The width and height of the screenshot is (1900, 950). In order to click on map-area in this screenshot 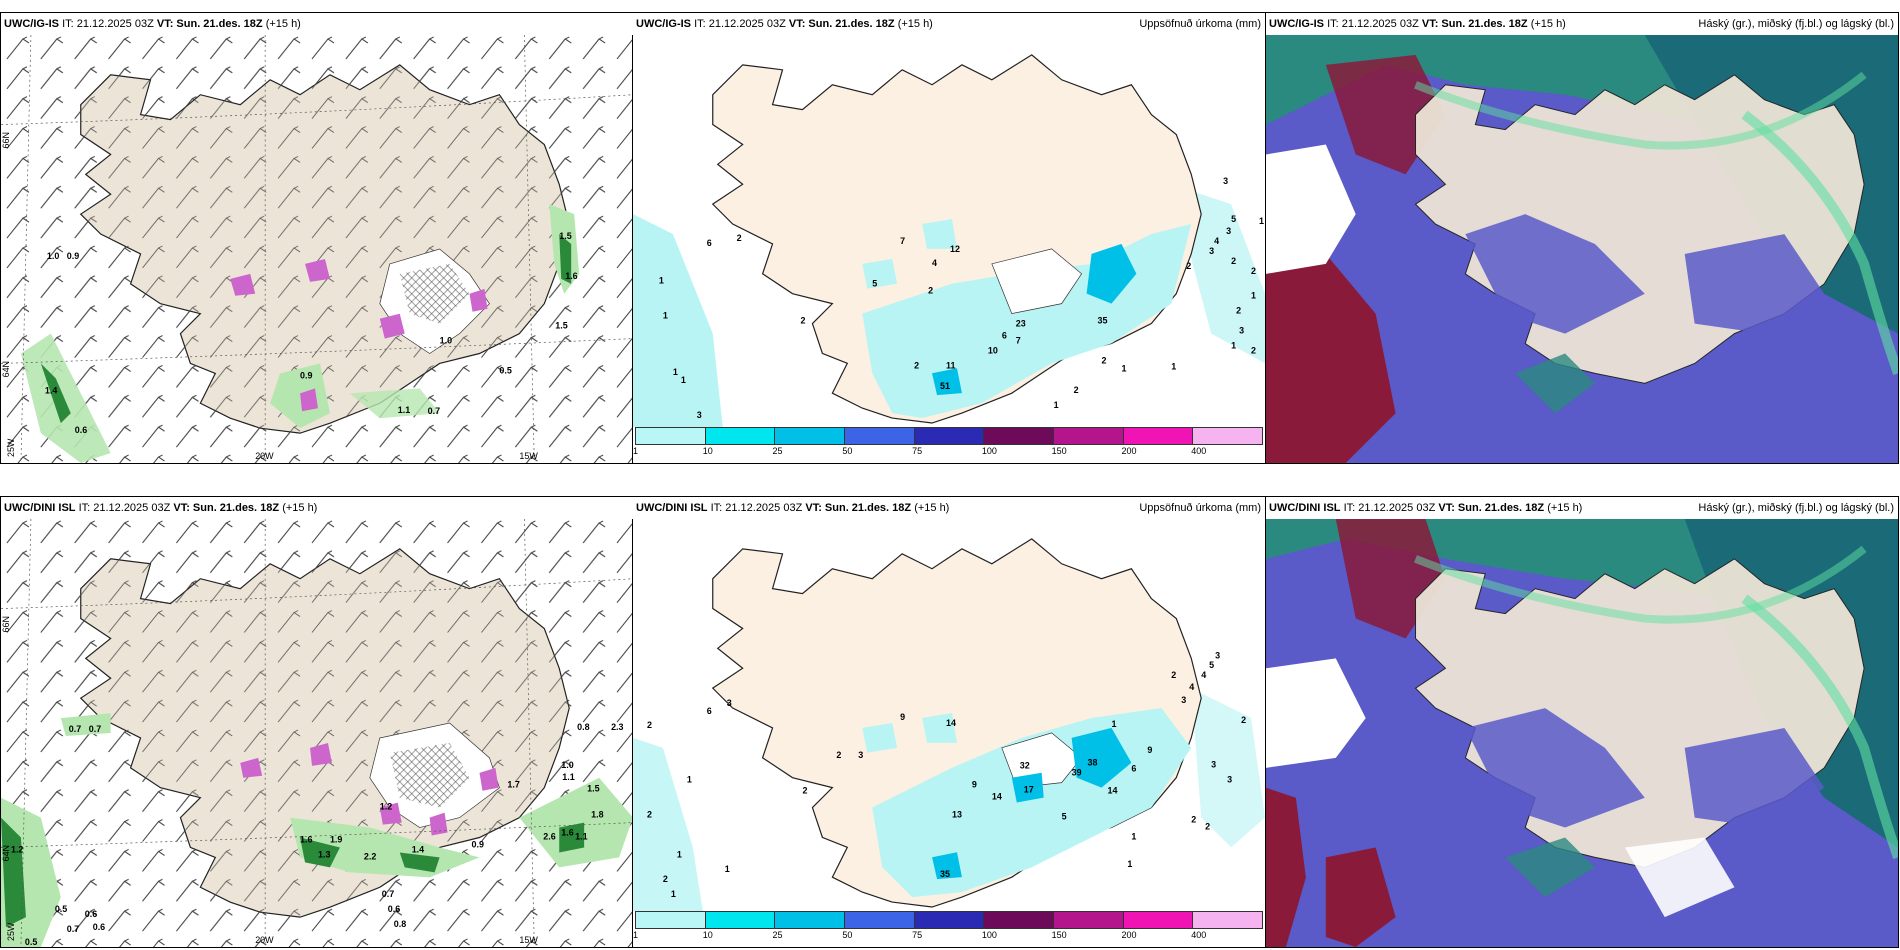, I will do `click(1582, 249)`.